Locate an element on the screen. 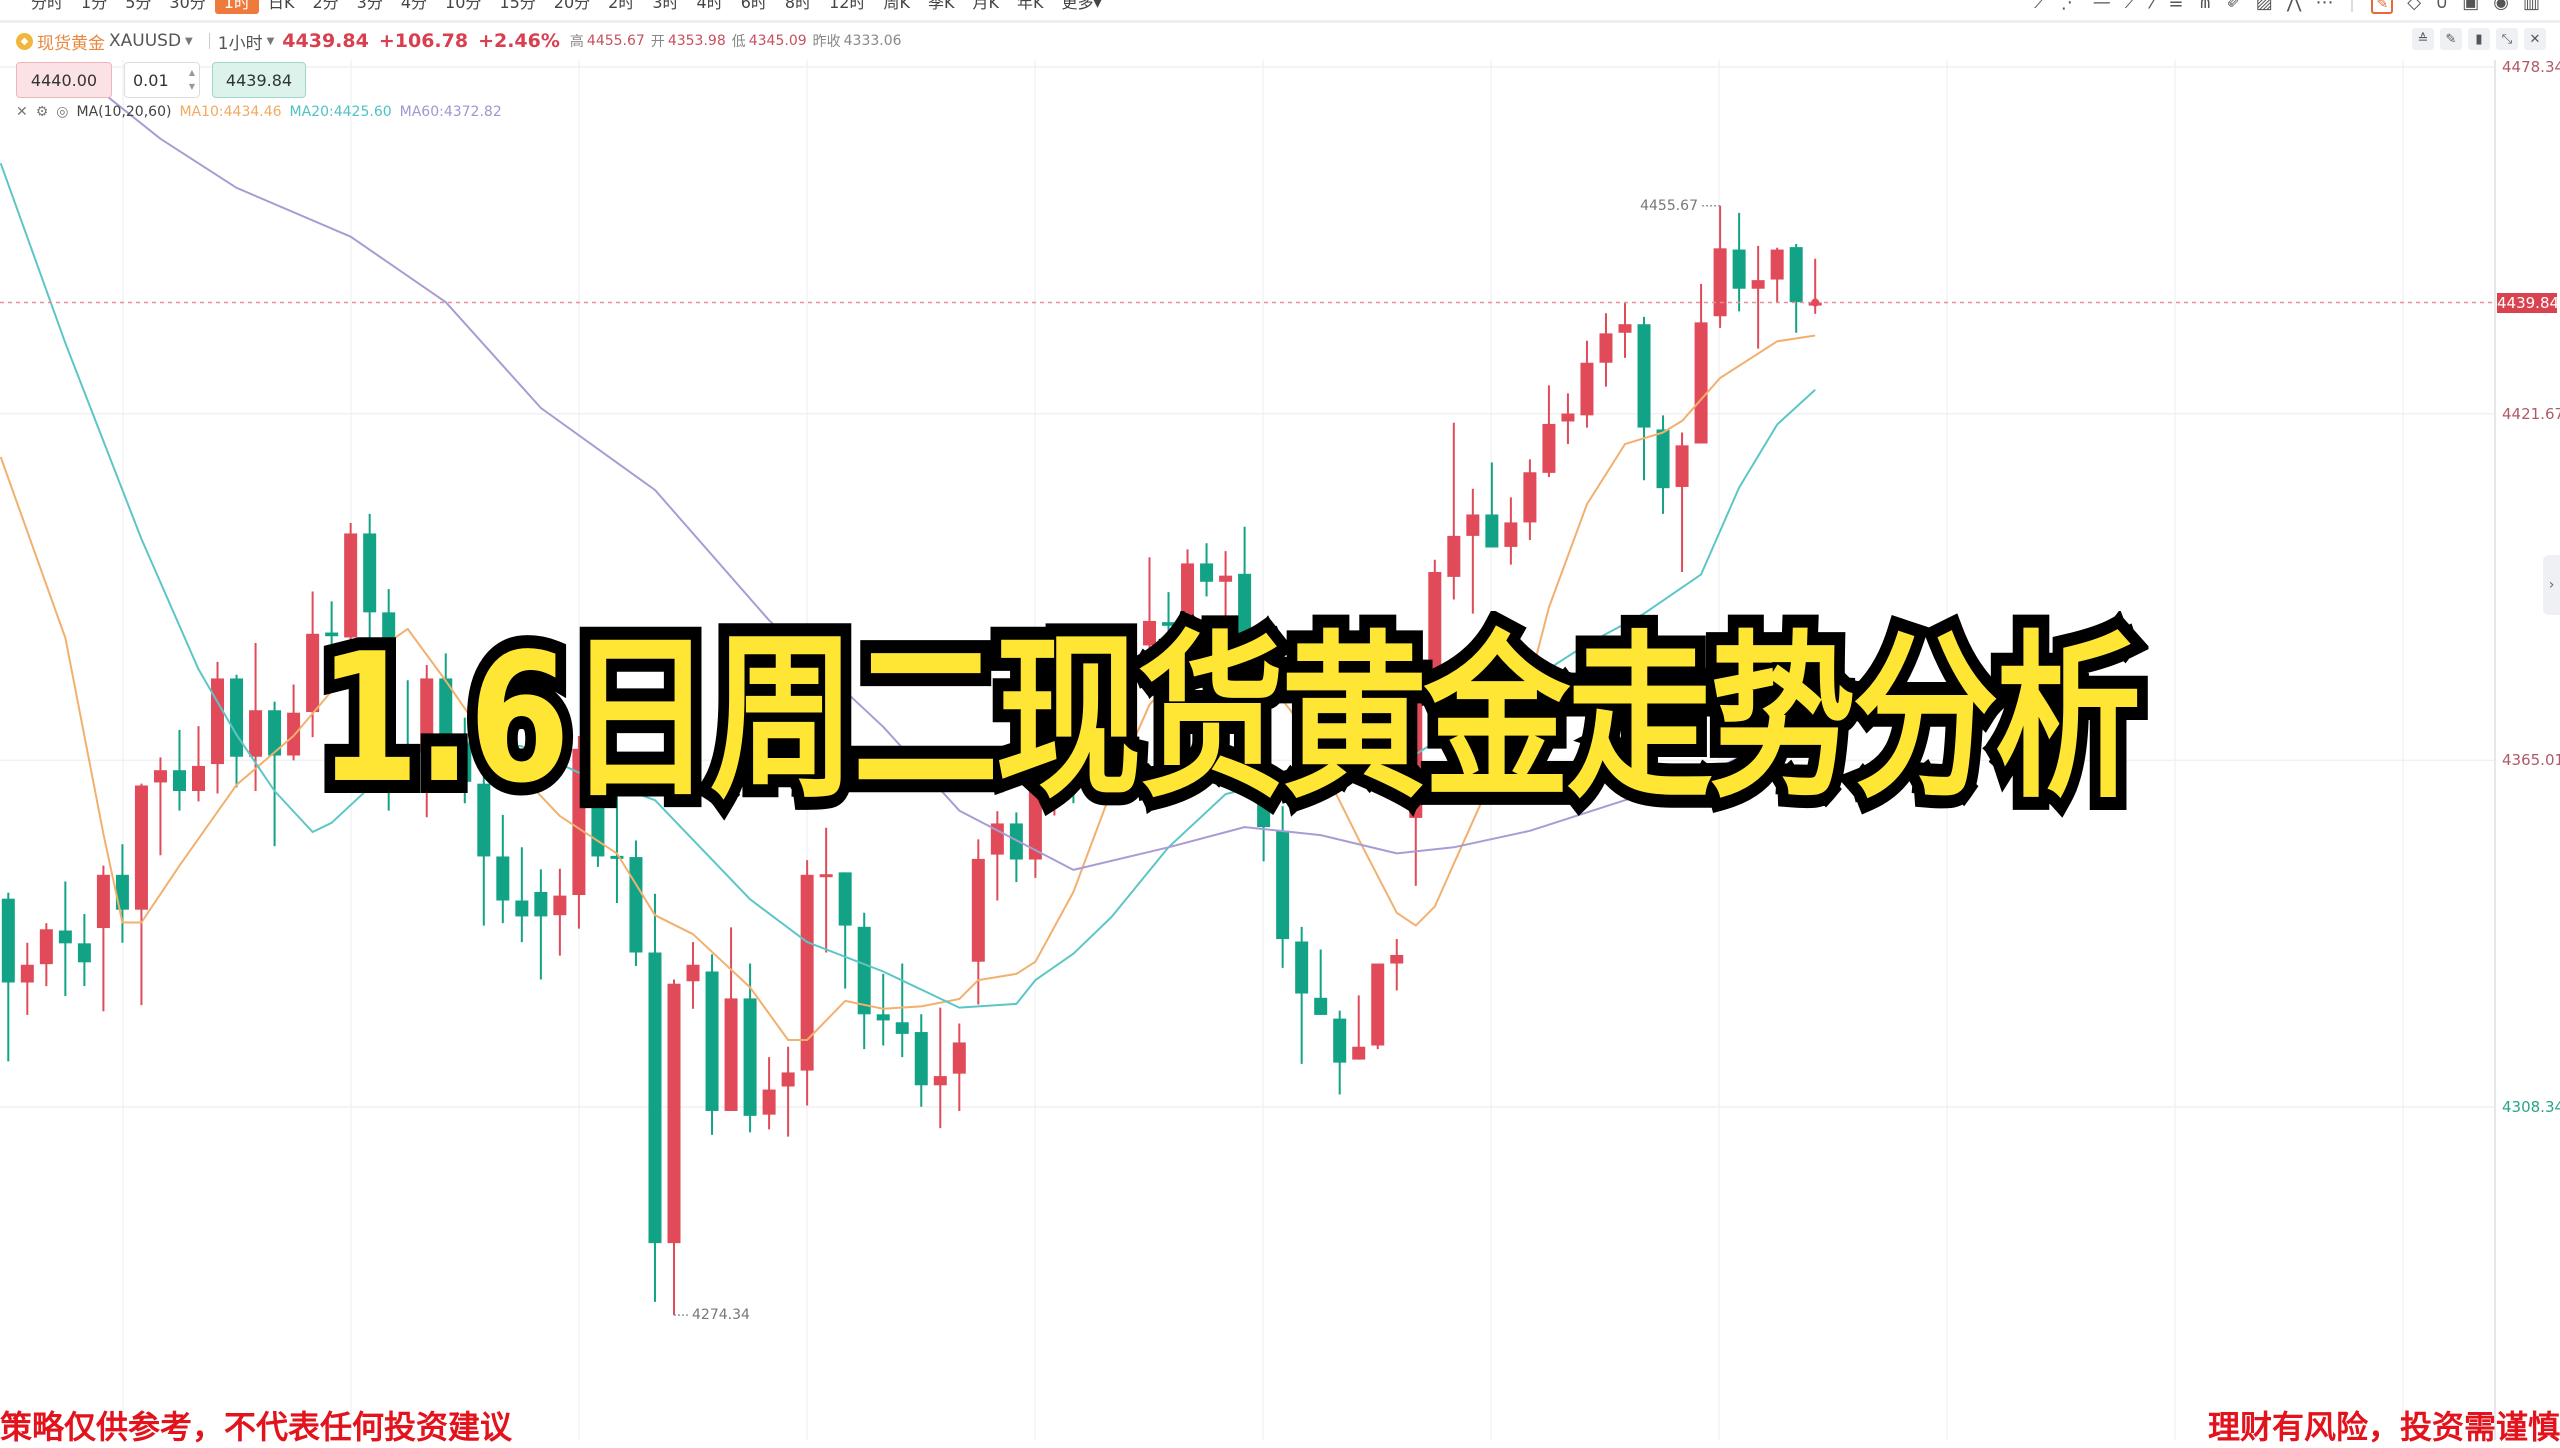  ray-icon: ⋰ is located at coordinates (2069, 6).